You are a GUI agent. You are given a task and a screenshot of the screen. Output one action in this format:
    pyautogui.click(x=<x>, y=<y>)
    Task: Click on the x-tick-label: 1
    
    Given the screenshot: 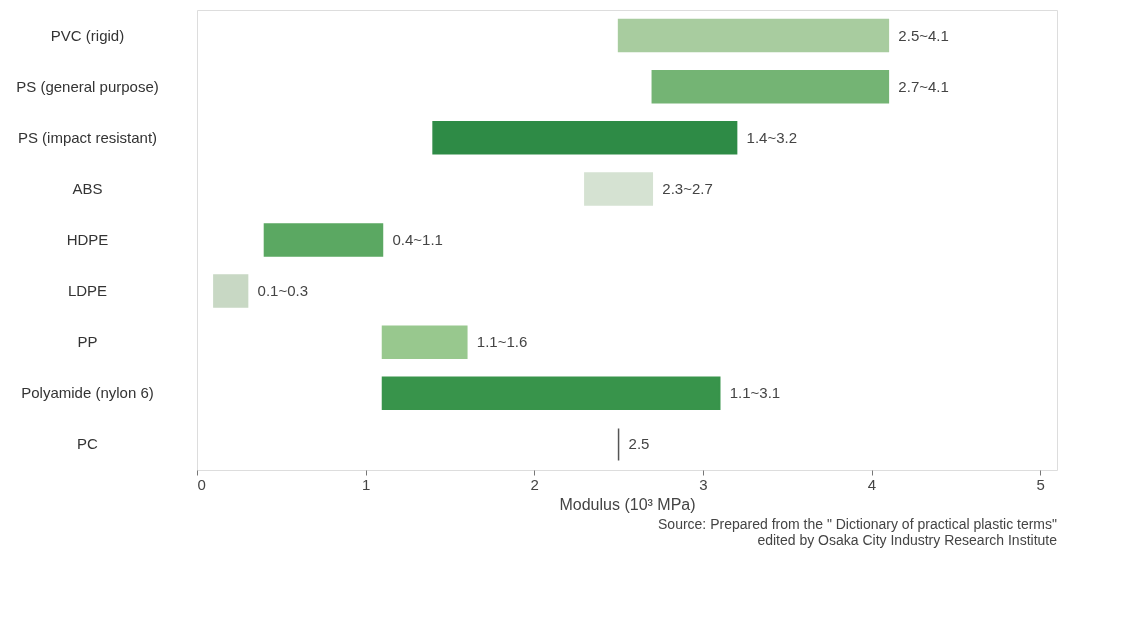 What is the action you would take?
    pyautogui.click(x=366, y=484)
    